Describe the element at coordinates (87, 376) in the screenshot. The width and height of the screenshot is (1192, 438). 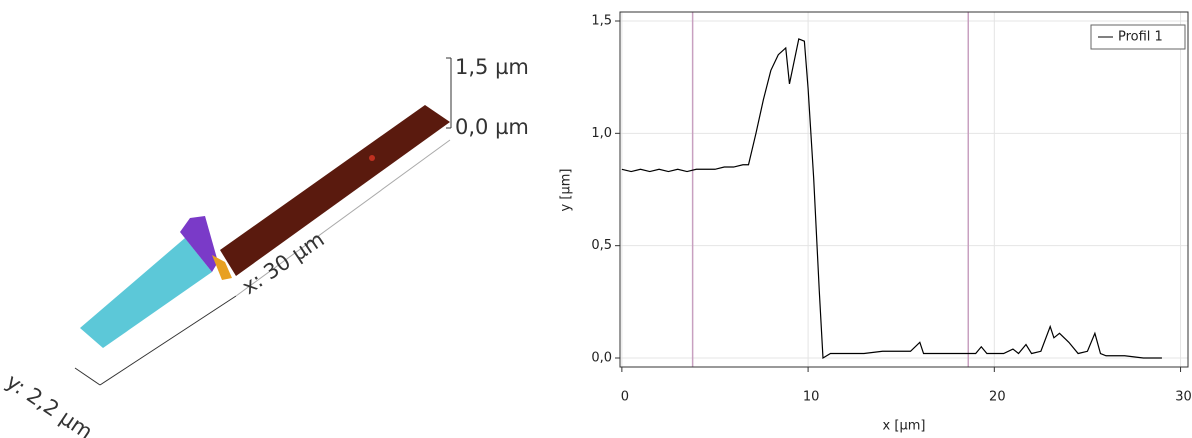
I see `y-axis-3d` at that location.